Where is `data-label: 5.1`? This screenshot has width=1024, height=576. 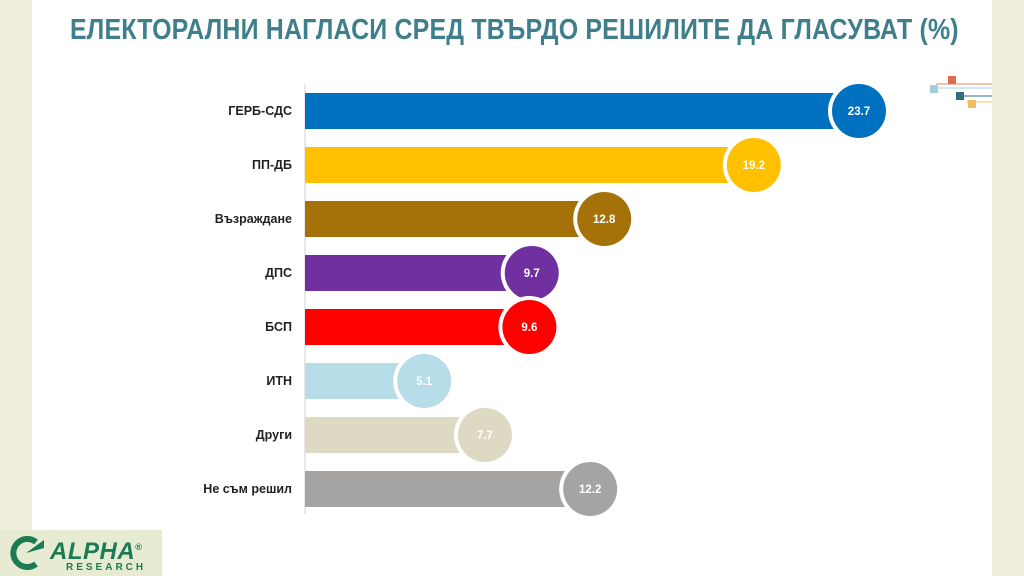 data-label: 5.1 is located at coordinates (424, 382).